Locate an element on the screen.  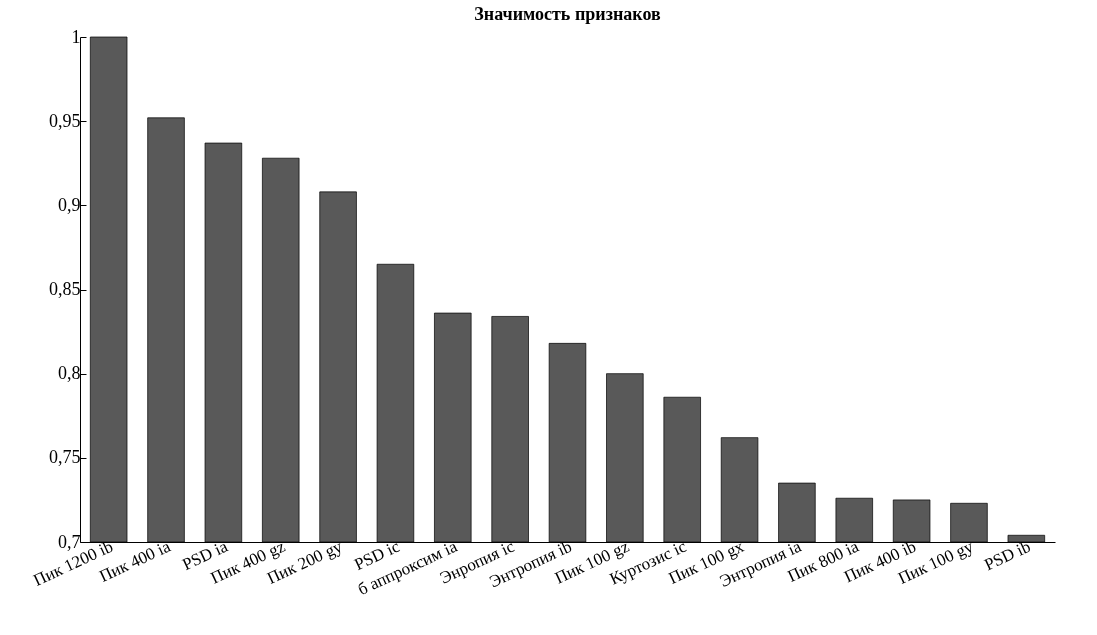
x-tick-label: PSD ib is located at coordinates (1007, 555).